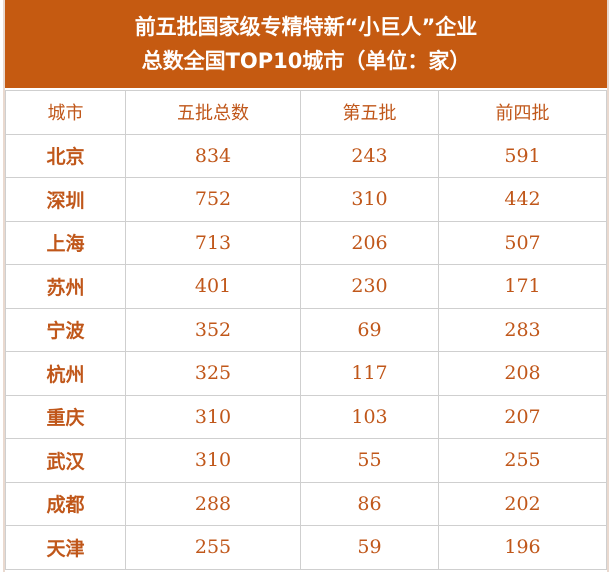 Image resolution: width=612 pixels, height=575 pixels. Describe the element at coordinates (522, 503) in the screenshot. I see `value-cell: 202` at that location.